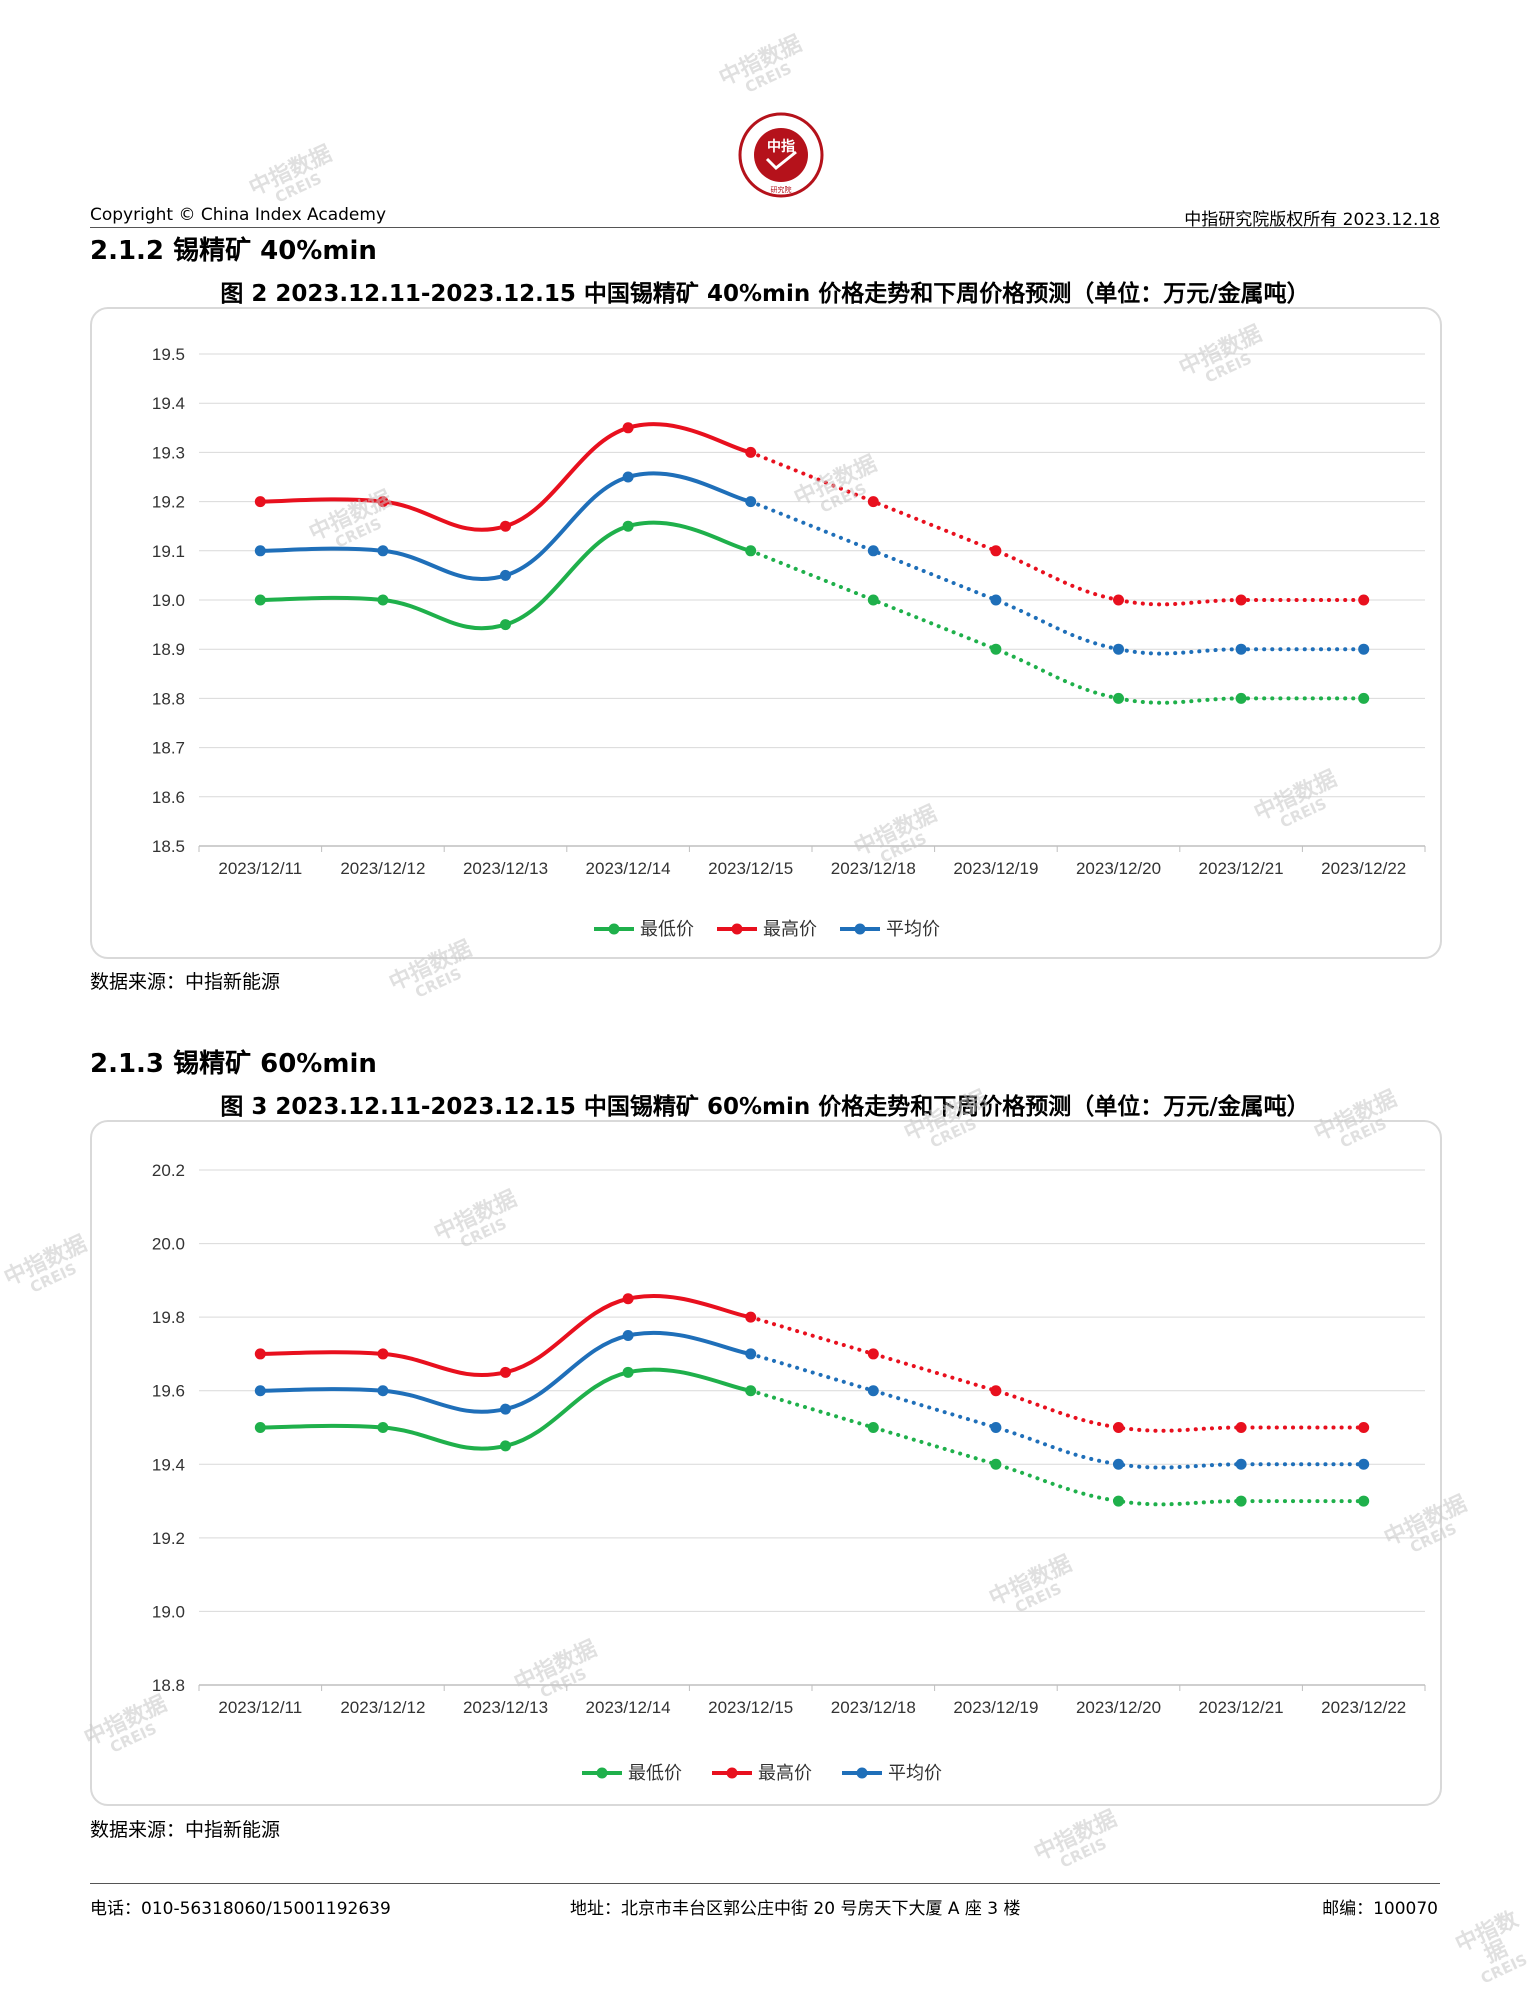 Image resolution: width=1530 pixels, height=1992 pixels. What do you see at coordinates (168, 649) in the screenshot?
I see `y-tick-label: 18.9` at bounding box center [168, 649].